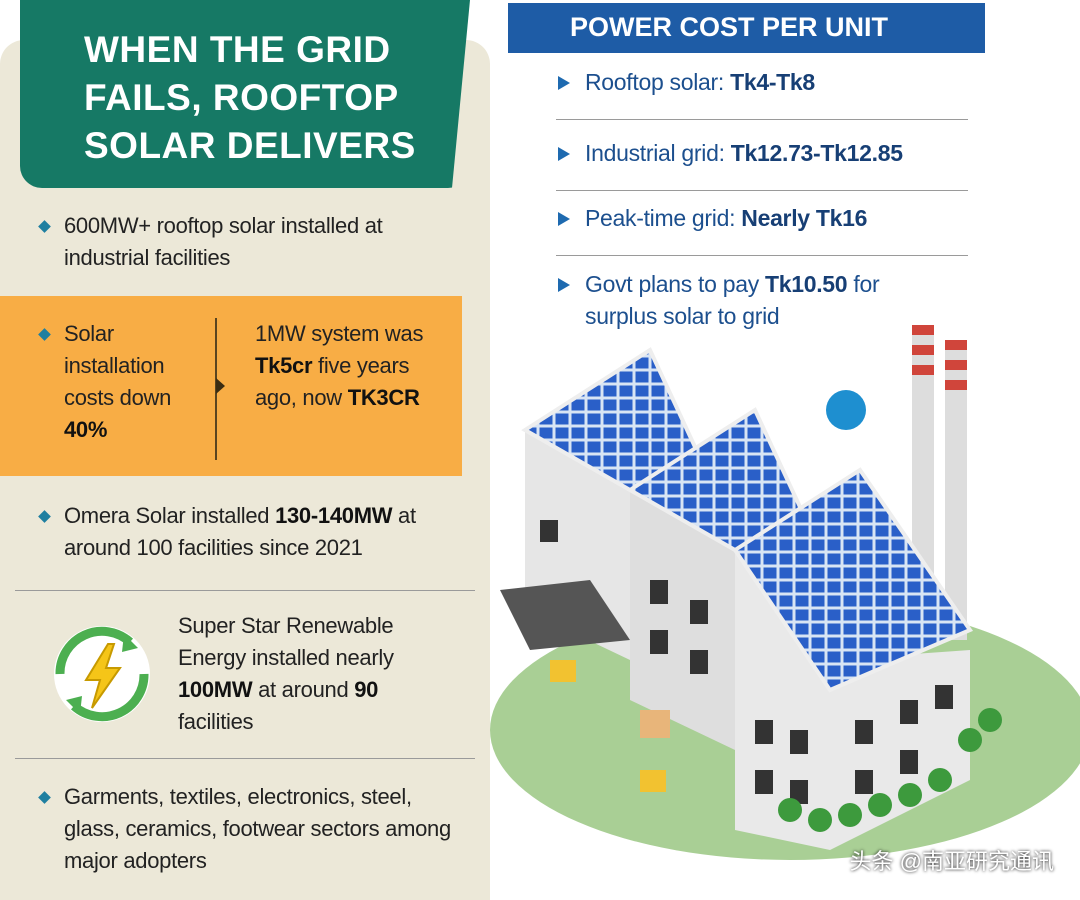 The width and height of the screenshot is (1080, 900). I want to click on cost-item: Peak-time grid: Nearly Tk16, so click(765, 218).